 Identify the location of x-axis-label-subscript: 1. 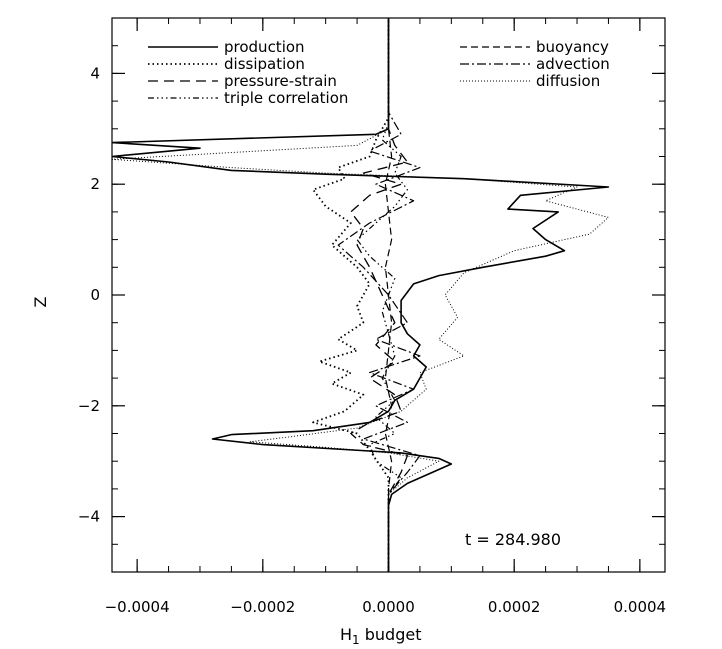
(356, 640).